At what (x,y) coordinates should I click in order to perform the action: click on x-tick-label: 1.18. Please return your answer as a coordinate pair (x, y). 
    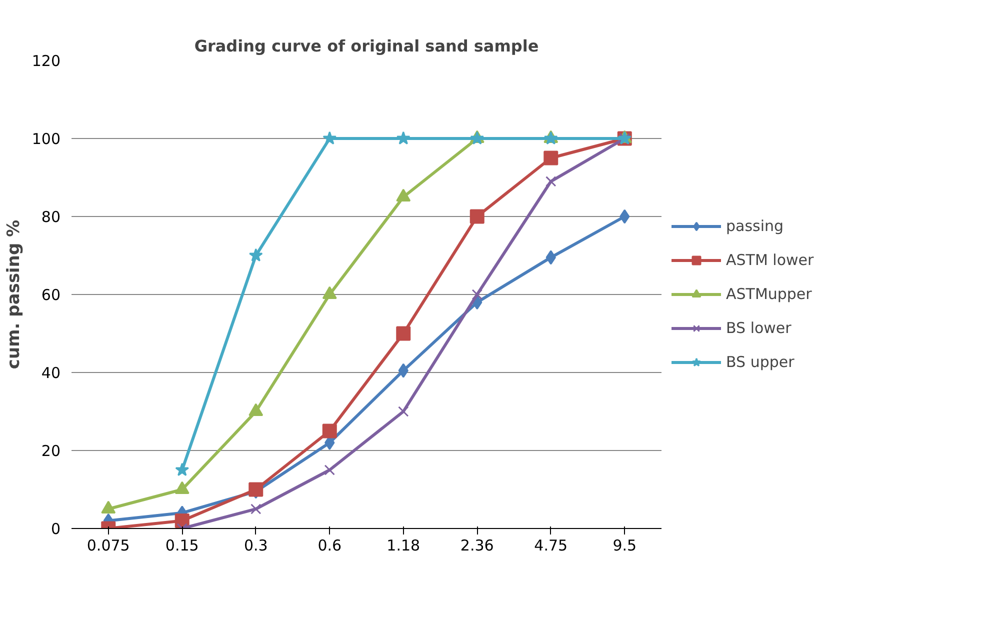
    Looking at the image, I should click on (403, 545).